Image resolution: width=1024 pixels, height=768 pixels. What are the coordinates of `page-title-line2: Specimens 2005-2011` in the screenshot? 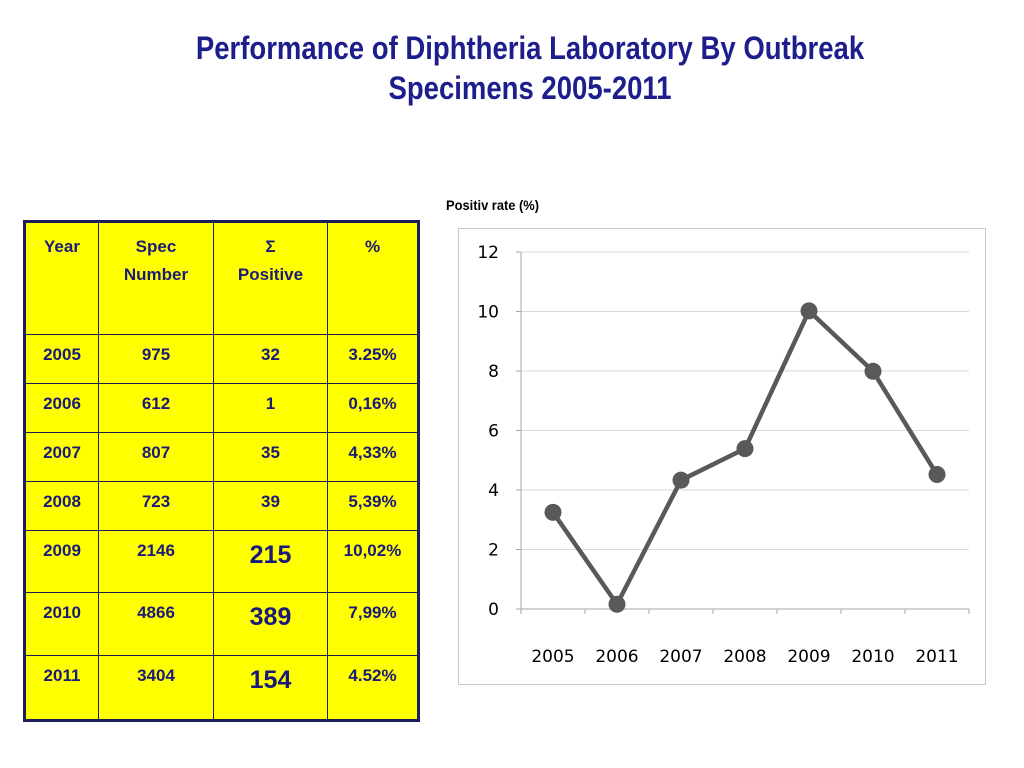 It's located at (530, 88).